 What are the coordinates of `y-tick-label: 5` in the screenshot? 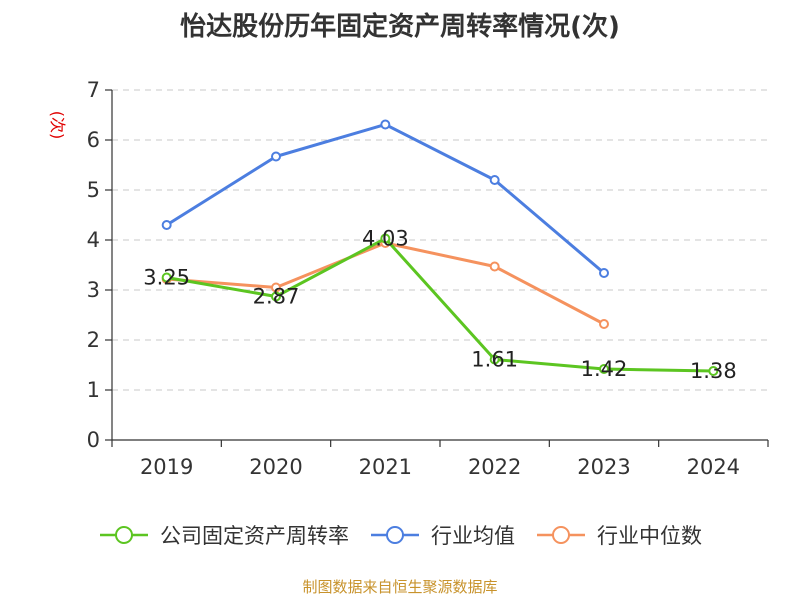 It's located at (93, 190).